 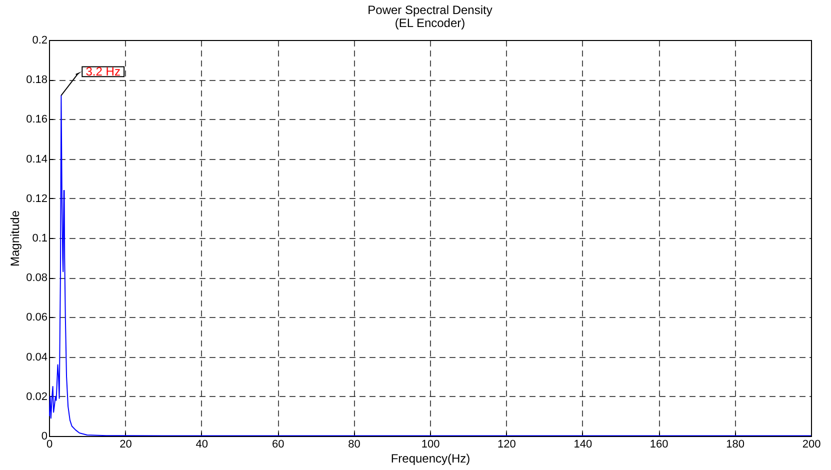 I want to click on y-tick-label: 0.06, so click(x=37, y=318).